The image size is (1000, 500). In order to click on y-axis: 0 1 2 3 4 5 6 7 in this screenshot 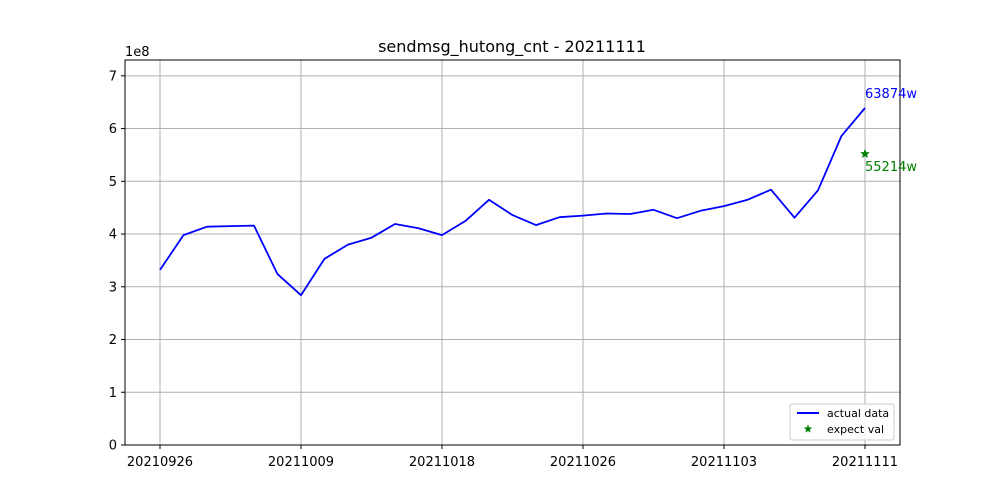, I will do `click(117, 261)`.